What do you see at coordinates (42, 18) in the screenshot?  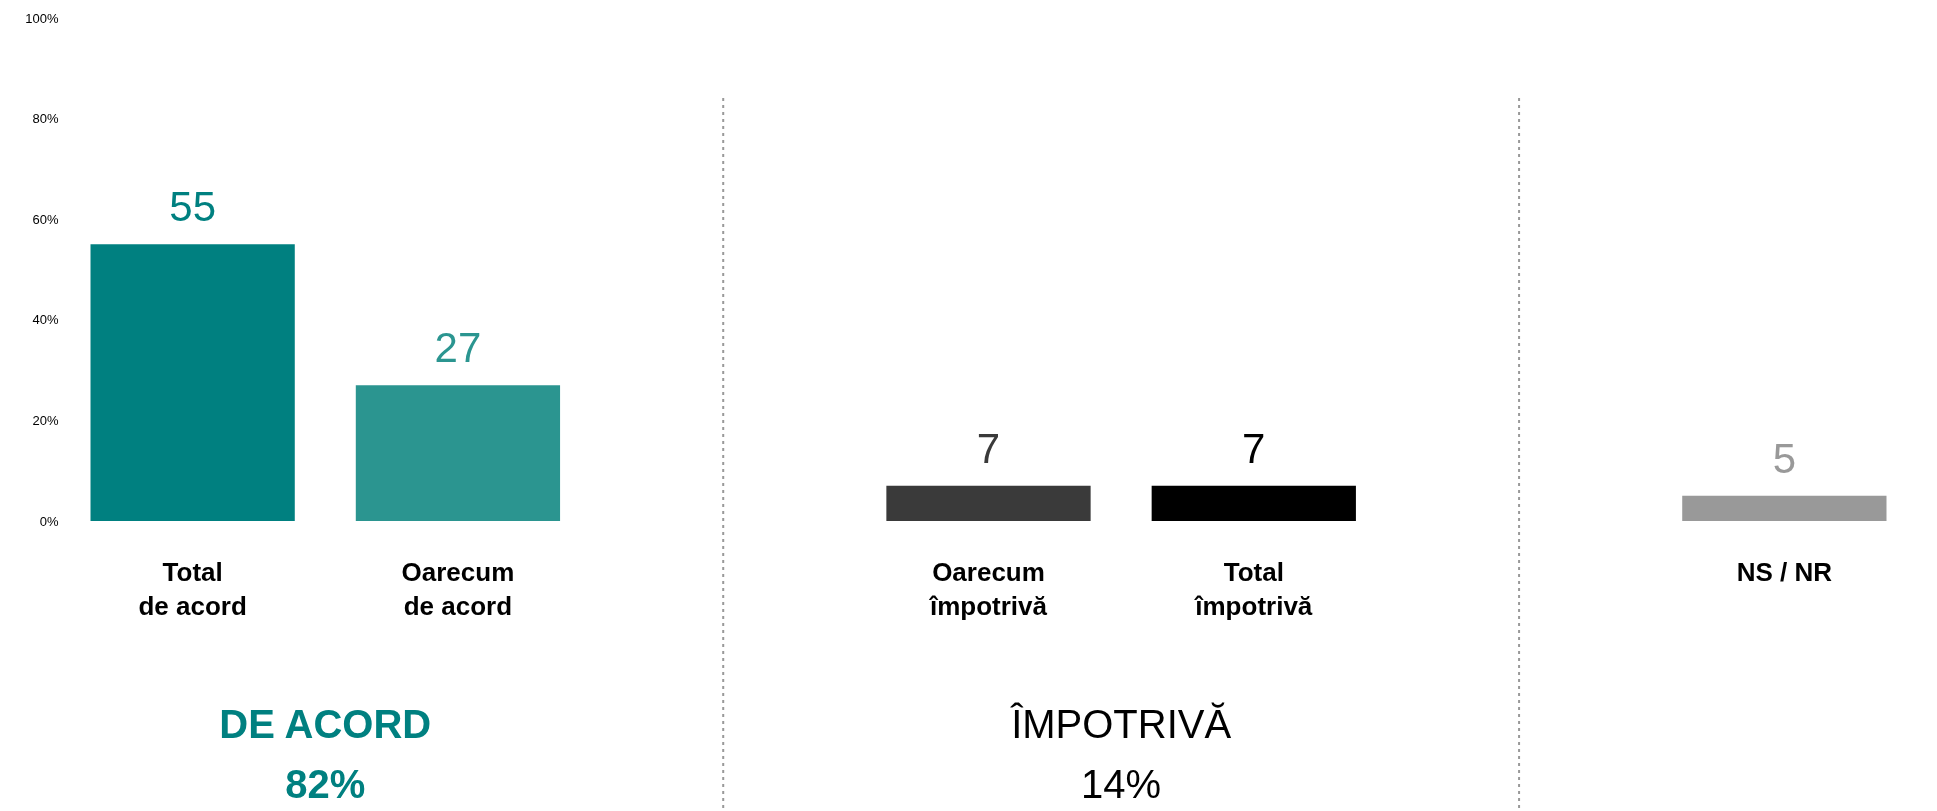 I see `y-tick-label: 100%` at bounding box center [42, 18].